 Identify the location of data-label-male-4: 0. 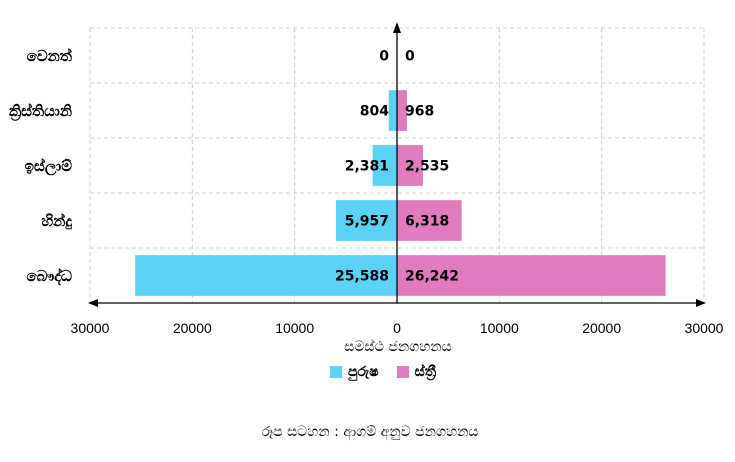
(384, 57).